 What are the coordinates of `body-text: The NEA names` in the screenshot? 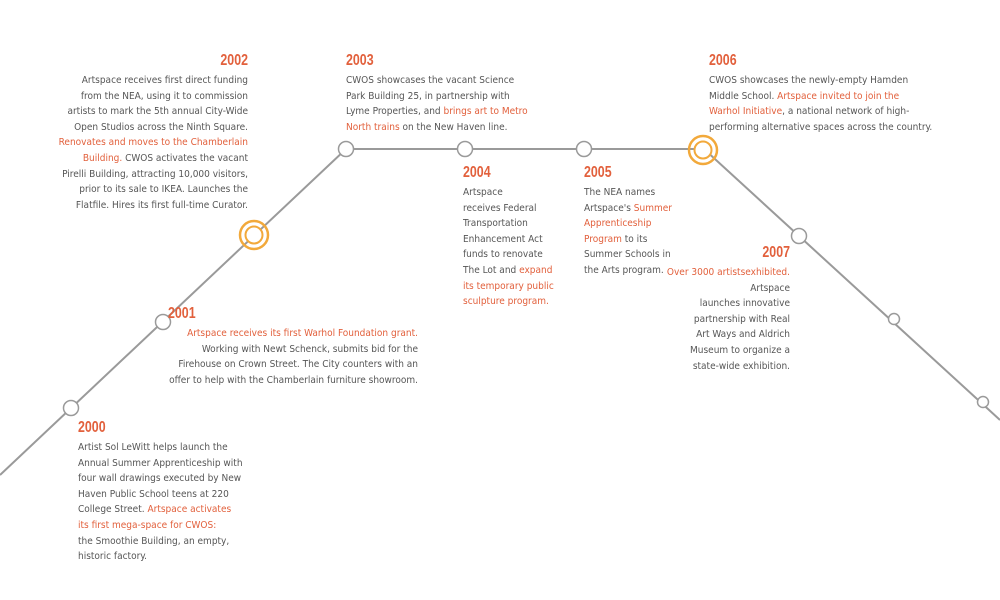 It's located at (620, 192).